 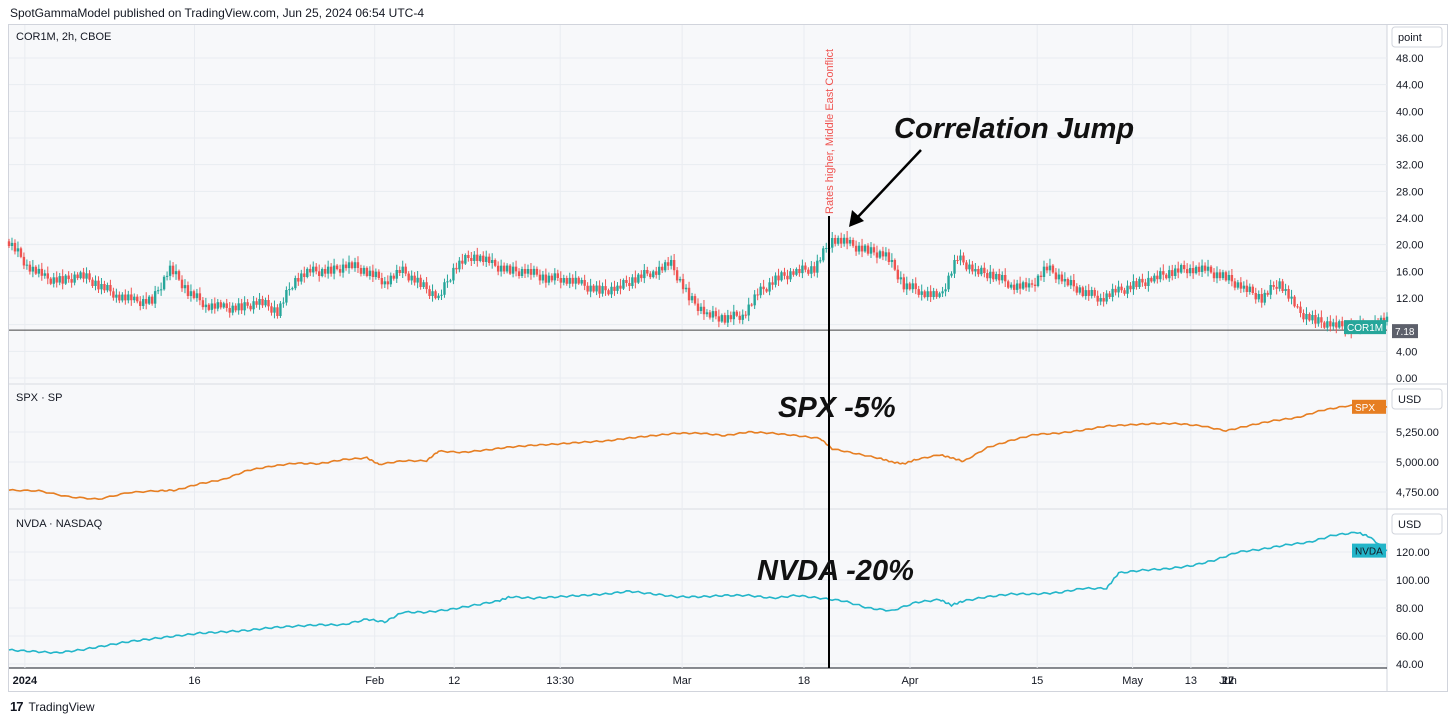 I want to click on spx-unit-box, so click(x=1417, y=399).